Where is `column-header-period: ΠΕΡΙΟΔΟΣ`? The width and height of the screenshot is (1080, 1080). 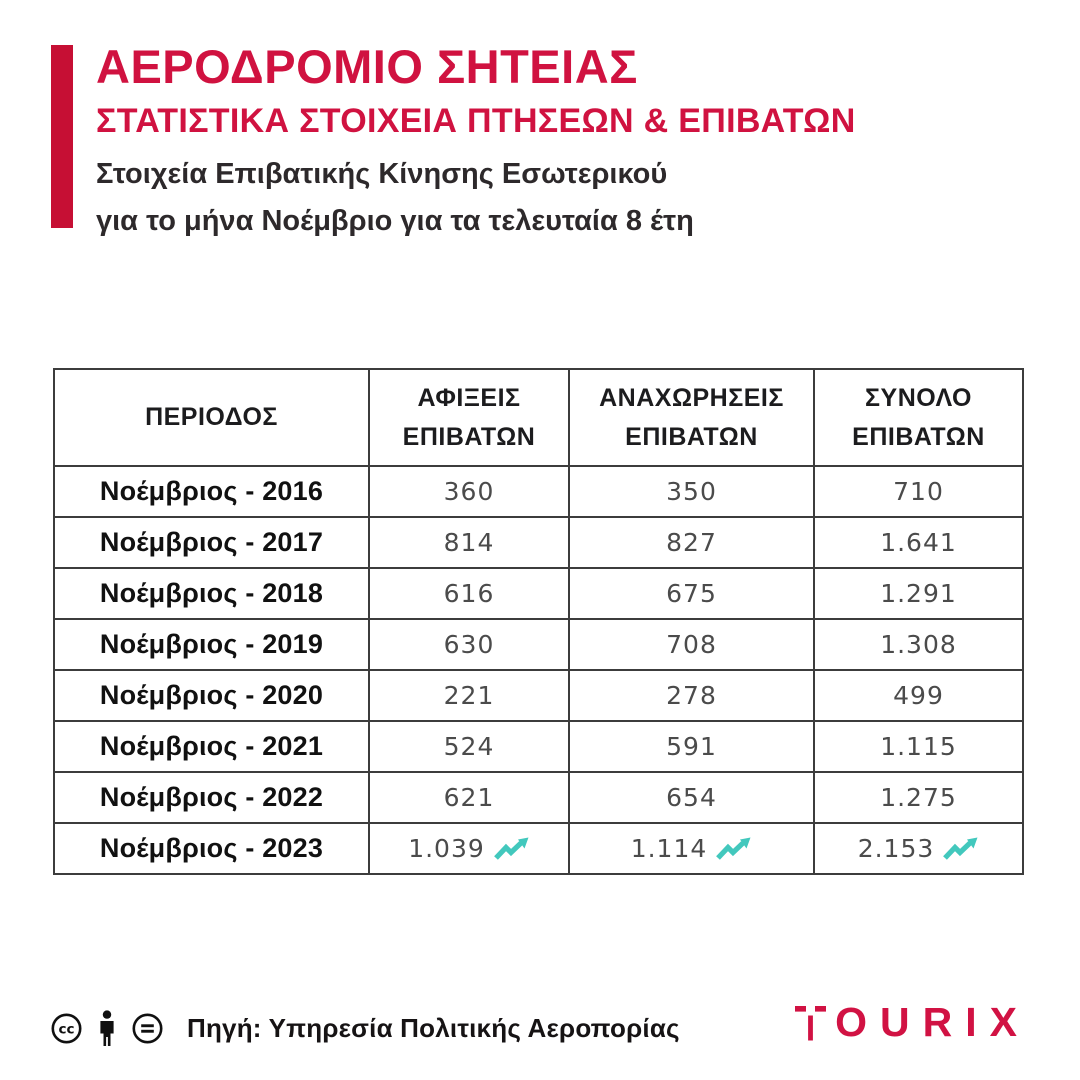
column-header-period: ΠΕΡΙΟΔΟΣ is located at coordinates (211, 417).